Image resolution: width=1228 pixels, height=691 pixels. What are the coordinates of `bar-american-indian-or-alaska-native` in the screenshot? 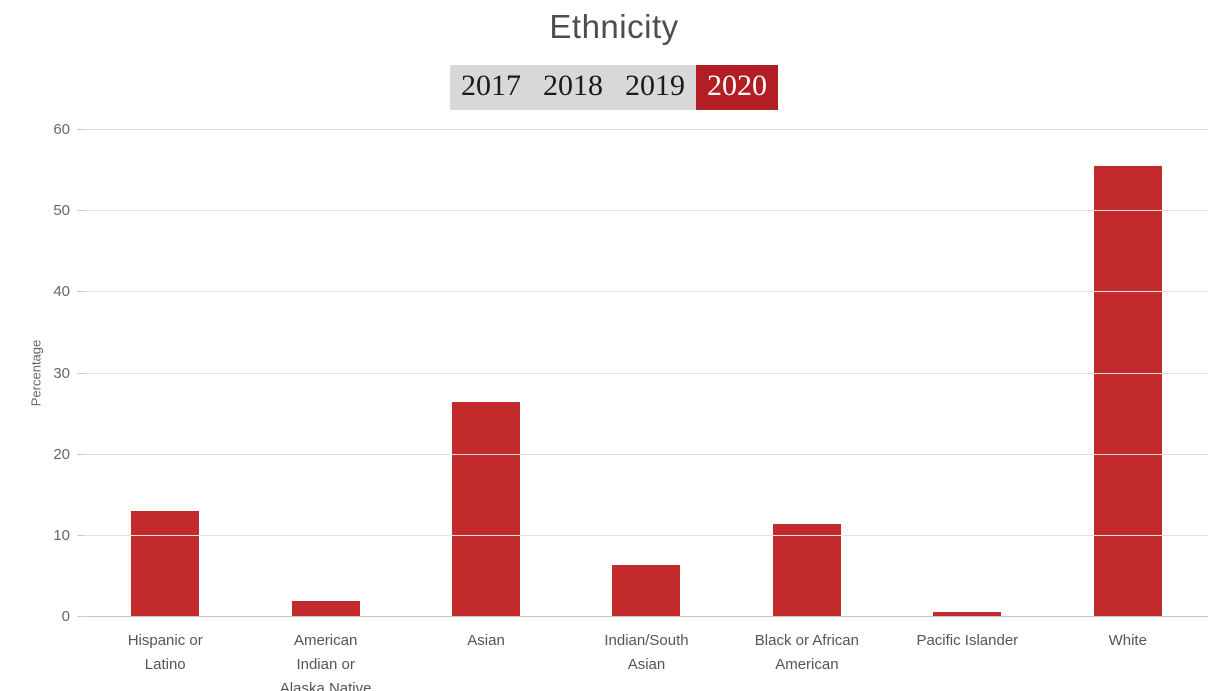 It's located at (325, 608).